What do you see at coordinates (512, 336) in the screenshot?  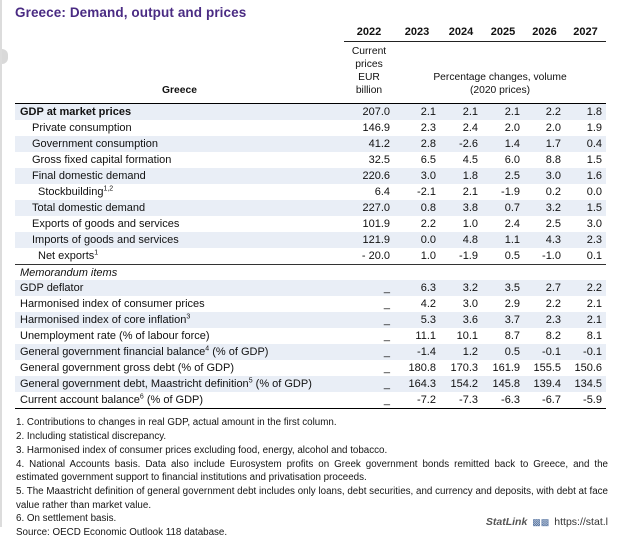 I see `cell: 8.7` at bounding box center [512, 336].